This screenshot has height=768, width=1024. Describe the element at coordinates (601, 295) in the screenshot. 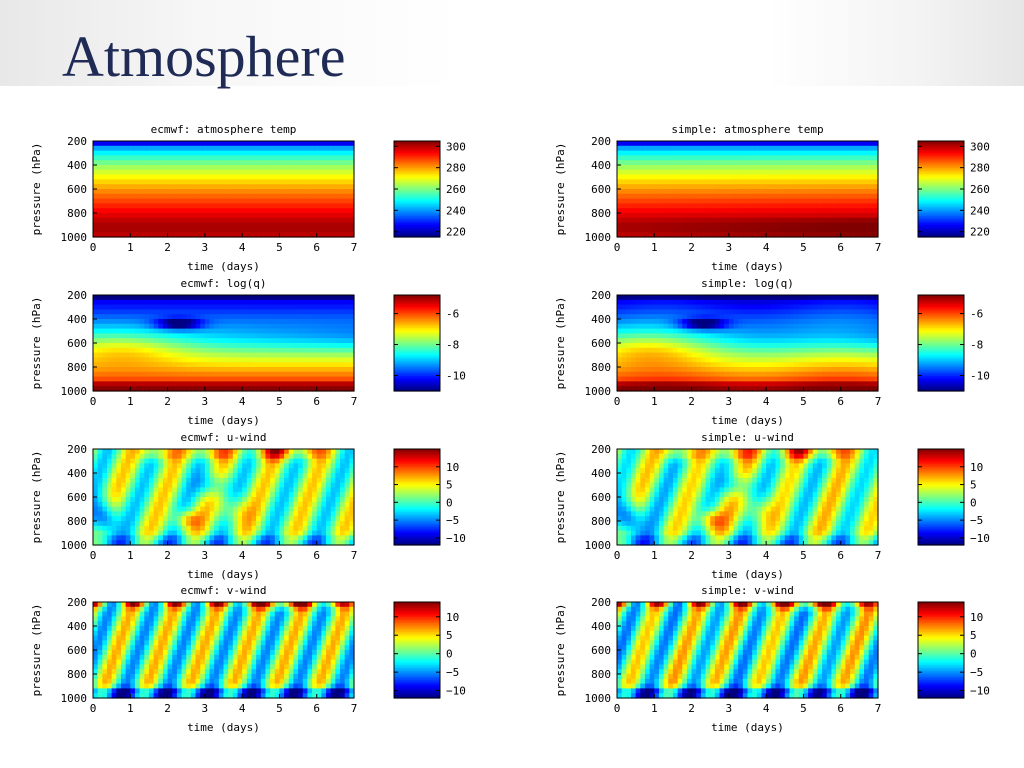

I see `y-tick-label: 200` at that location.